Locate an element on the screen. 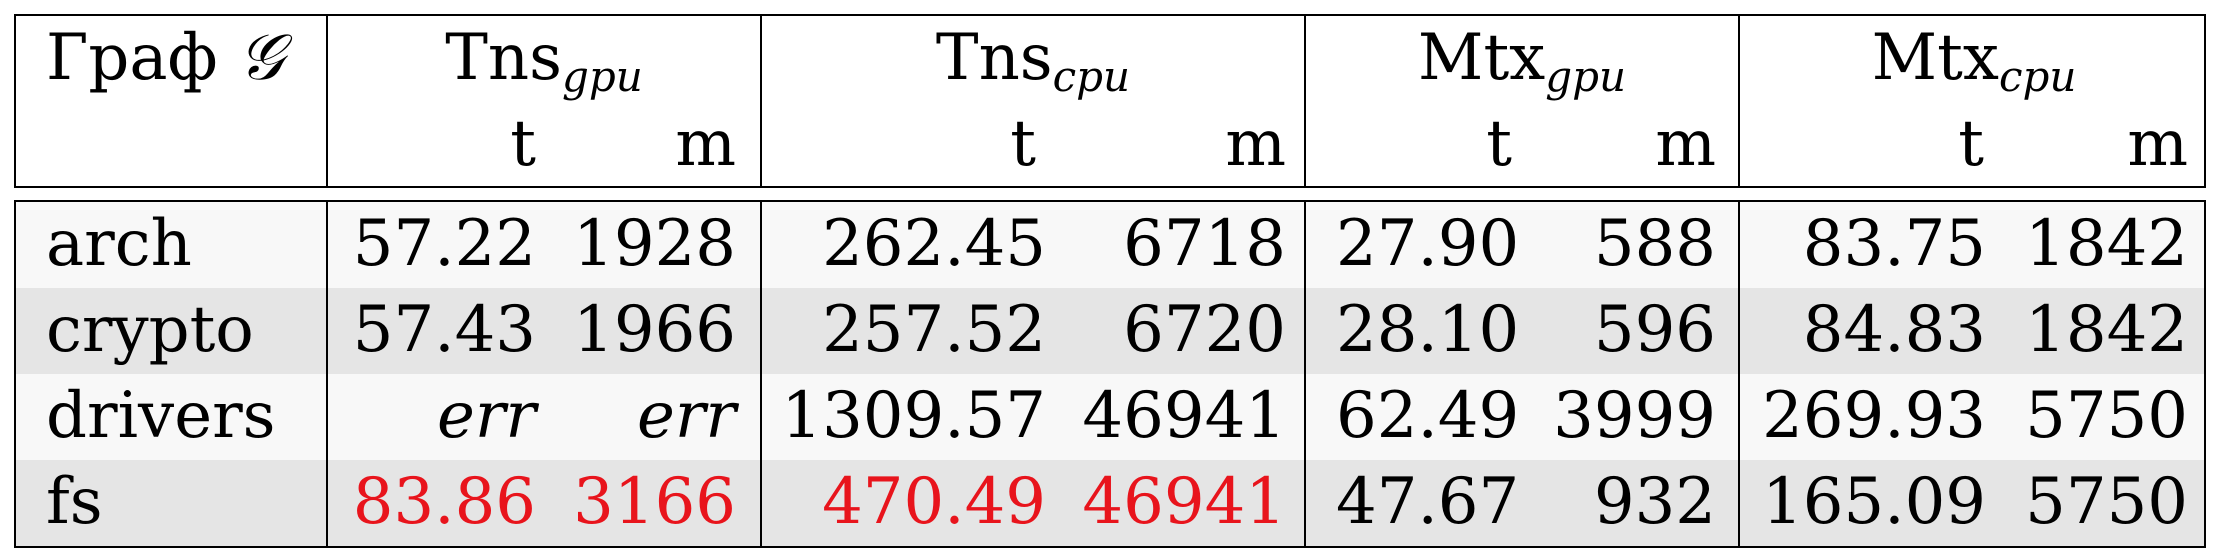 This screenshot has width=2220, height=556. table-cell: 596 is located at coordinates (1654, 330).